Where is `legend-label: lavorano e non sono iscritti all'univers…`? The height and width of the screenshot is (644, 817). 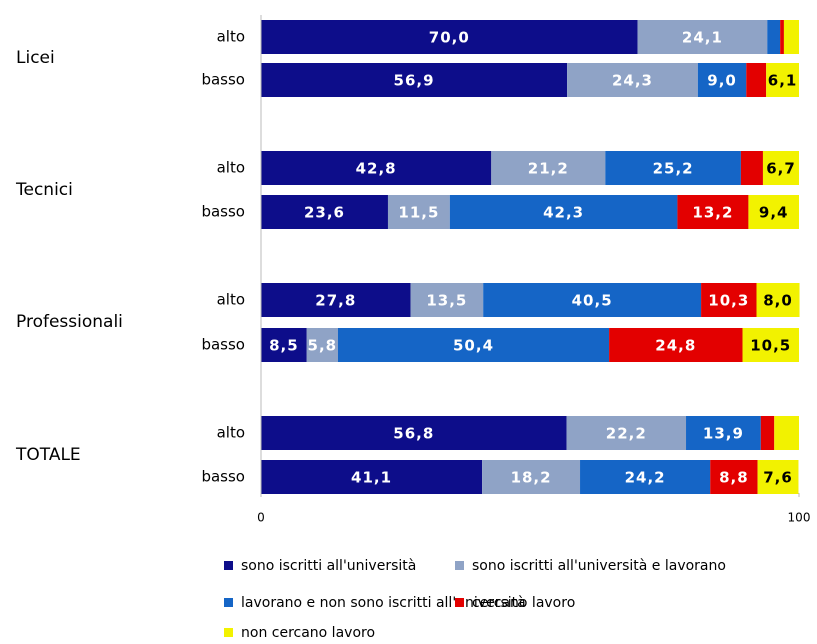
legend-label: lavorano e non sono iscritti all'univers… is located at coordinates (383, 603).